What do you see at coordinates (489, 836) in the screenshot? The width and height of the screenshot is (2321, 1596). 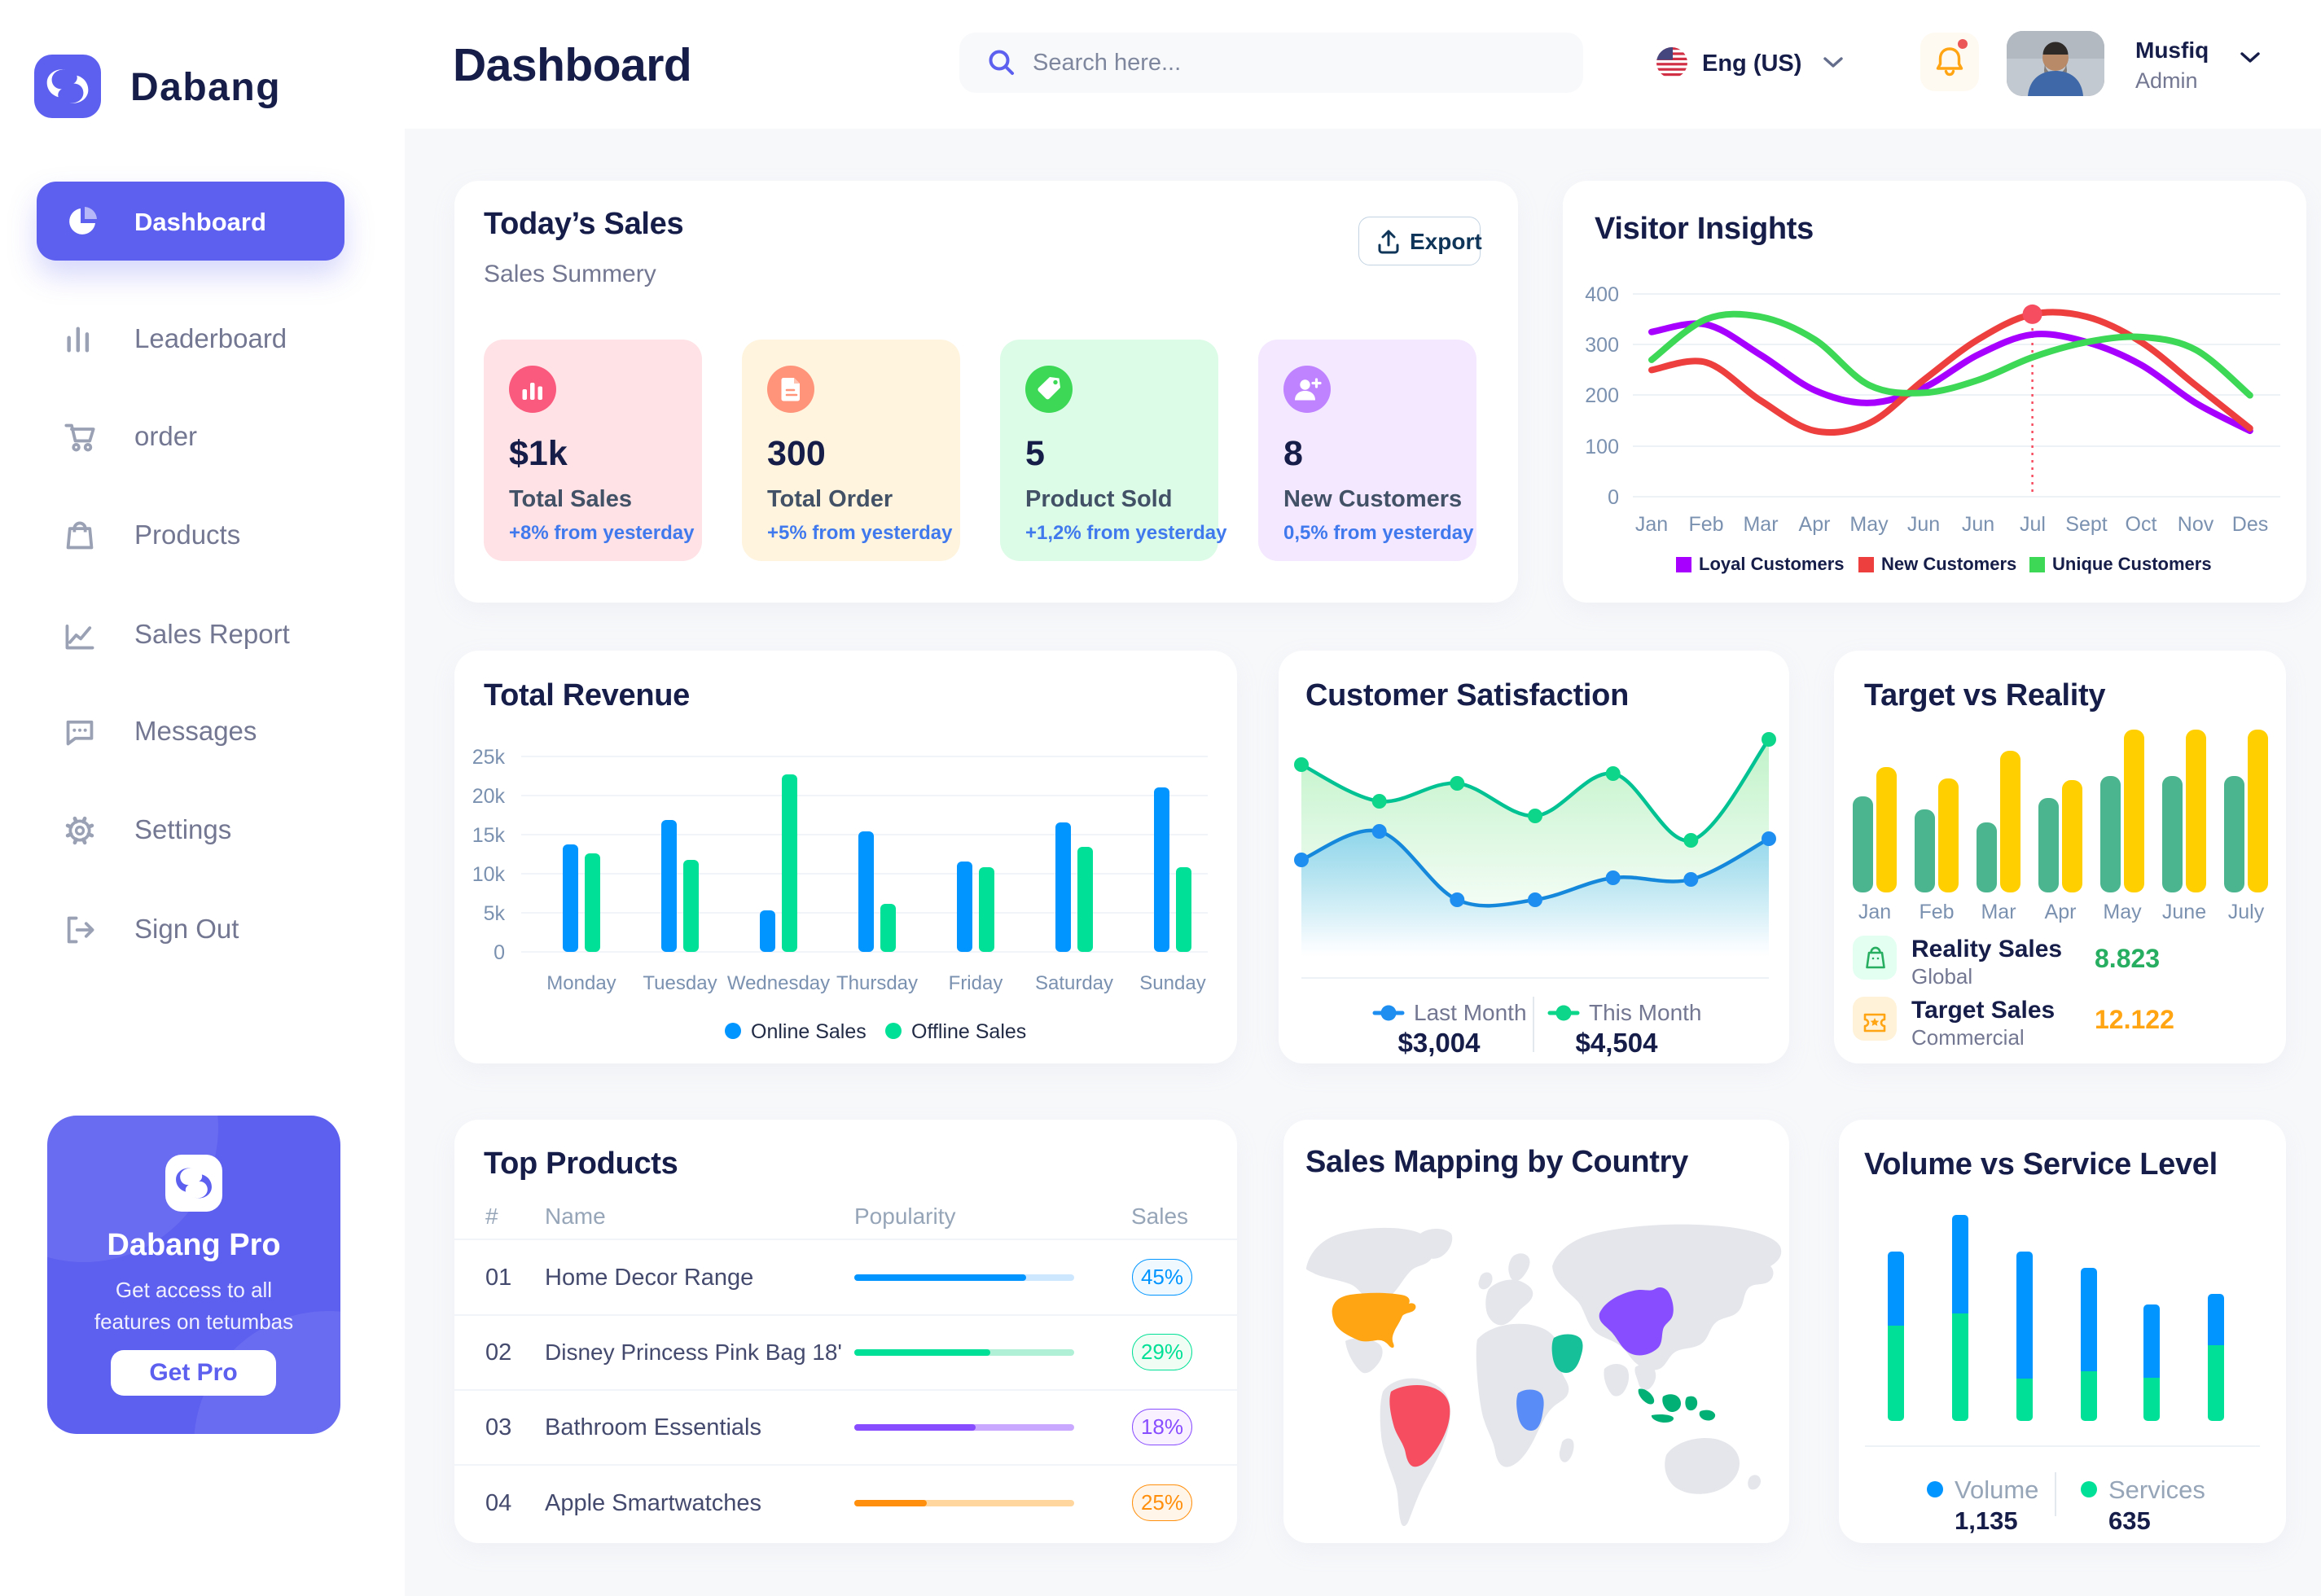 I see `svg-text: 15k` at bounding box center [489, 836].